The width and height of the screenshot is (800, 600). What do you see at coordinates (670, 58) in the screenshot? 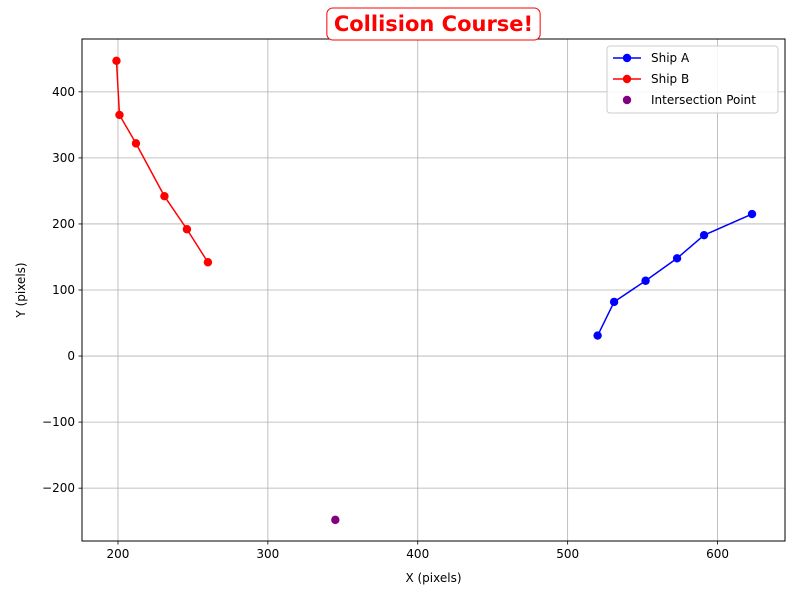
I see `legend-ship-a-label: Ship A` at bounding box center [670, 58].